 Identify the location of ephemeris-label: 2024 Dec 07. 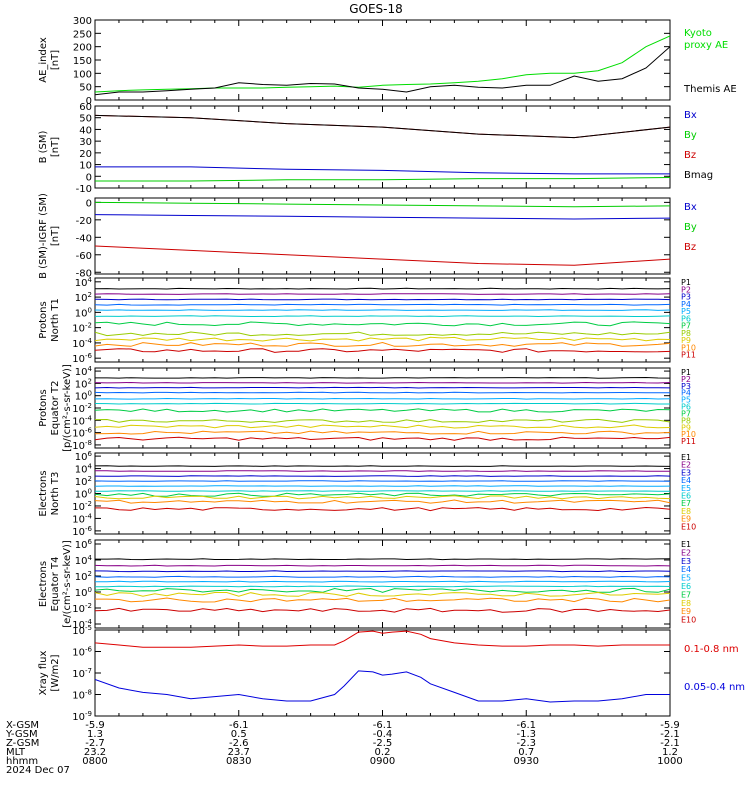
(38, 770).